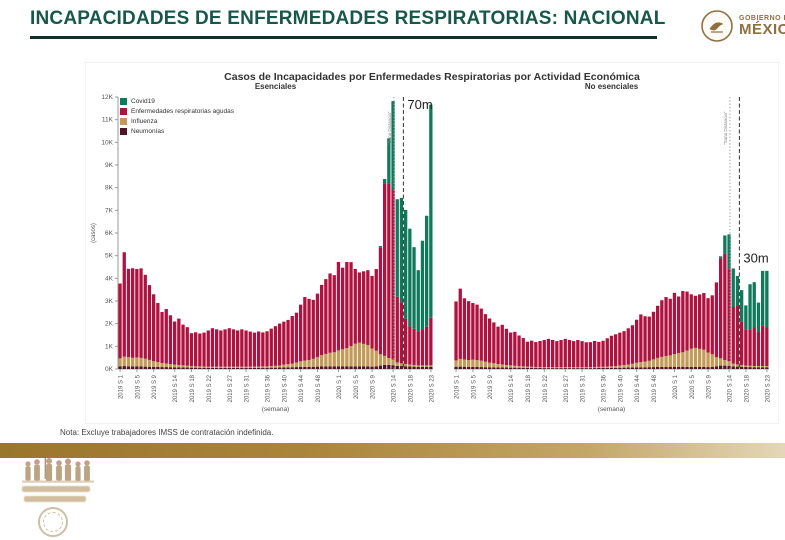 This screenshot has height=540, width=785. Describe the element at coordinates (710, 386) in the screenshot. I see `x-tick-label: 2020 S 9` at that location.